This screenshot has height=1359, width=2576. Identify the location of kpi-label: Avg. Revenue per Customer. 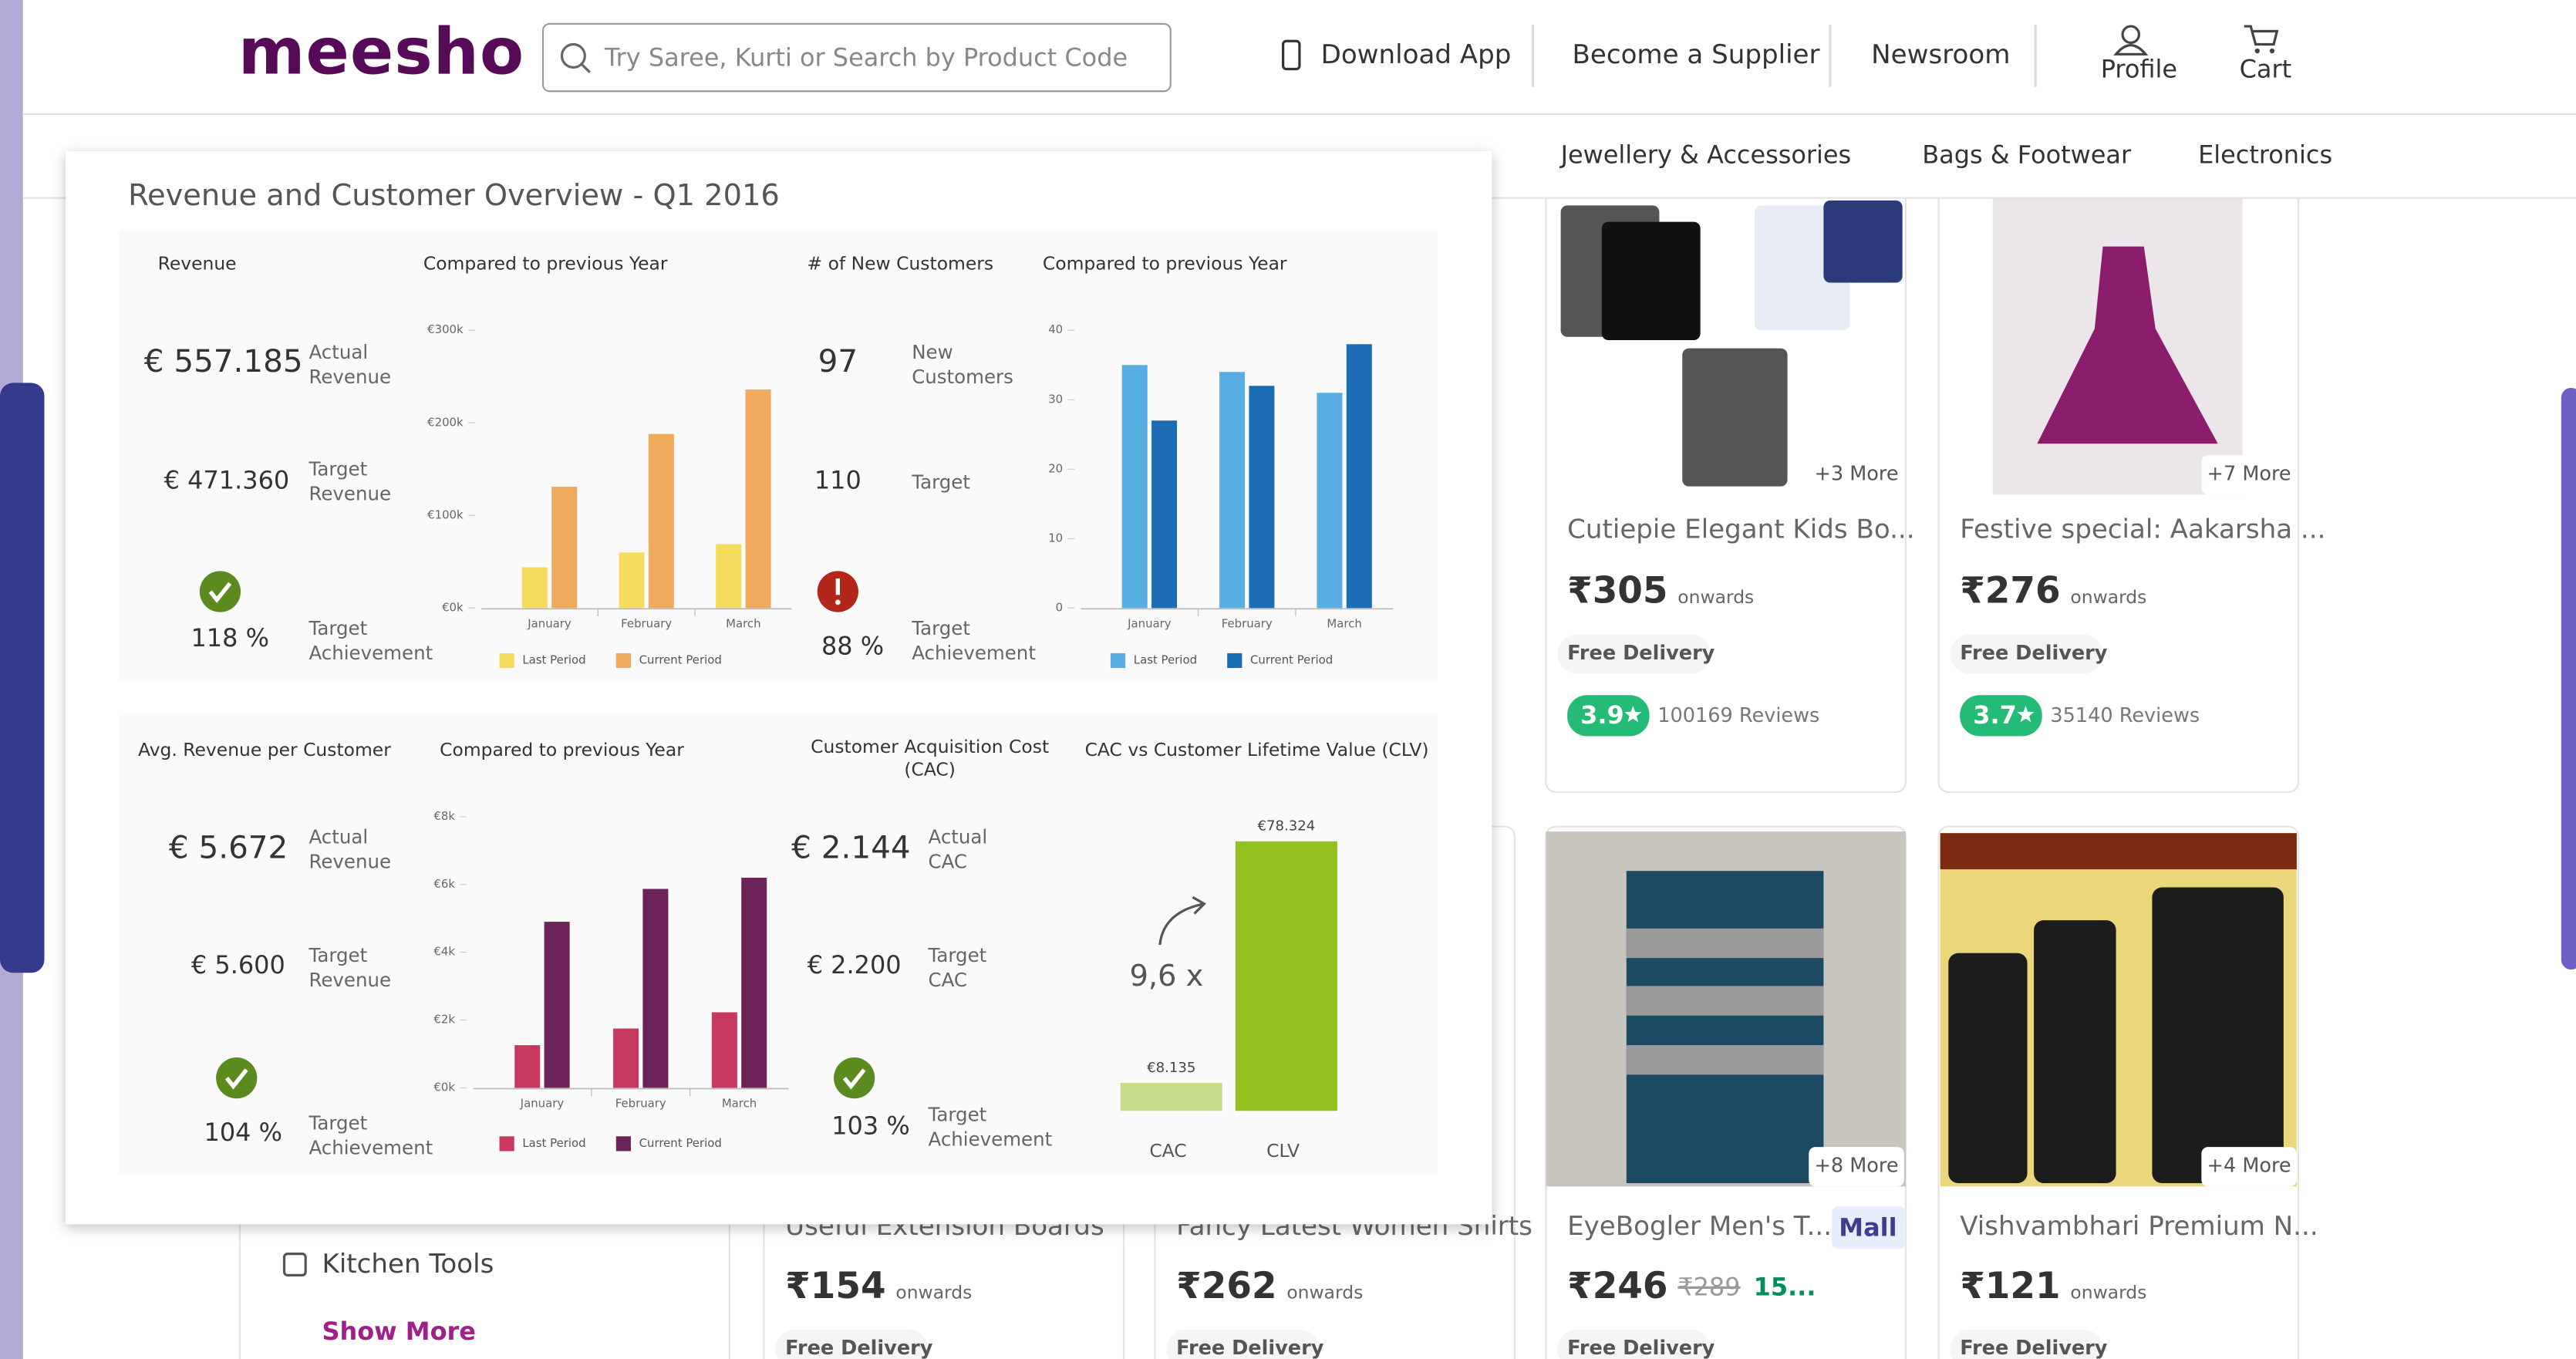
(264, 750).